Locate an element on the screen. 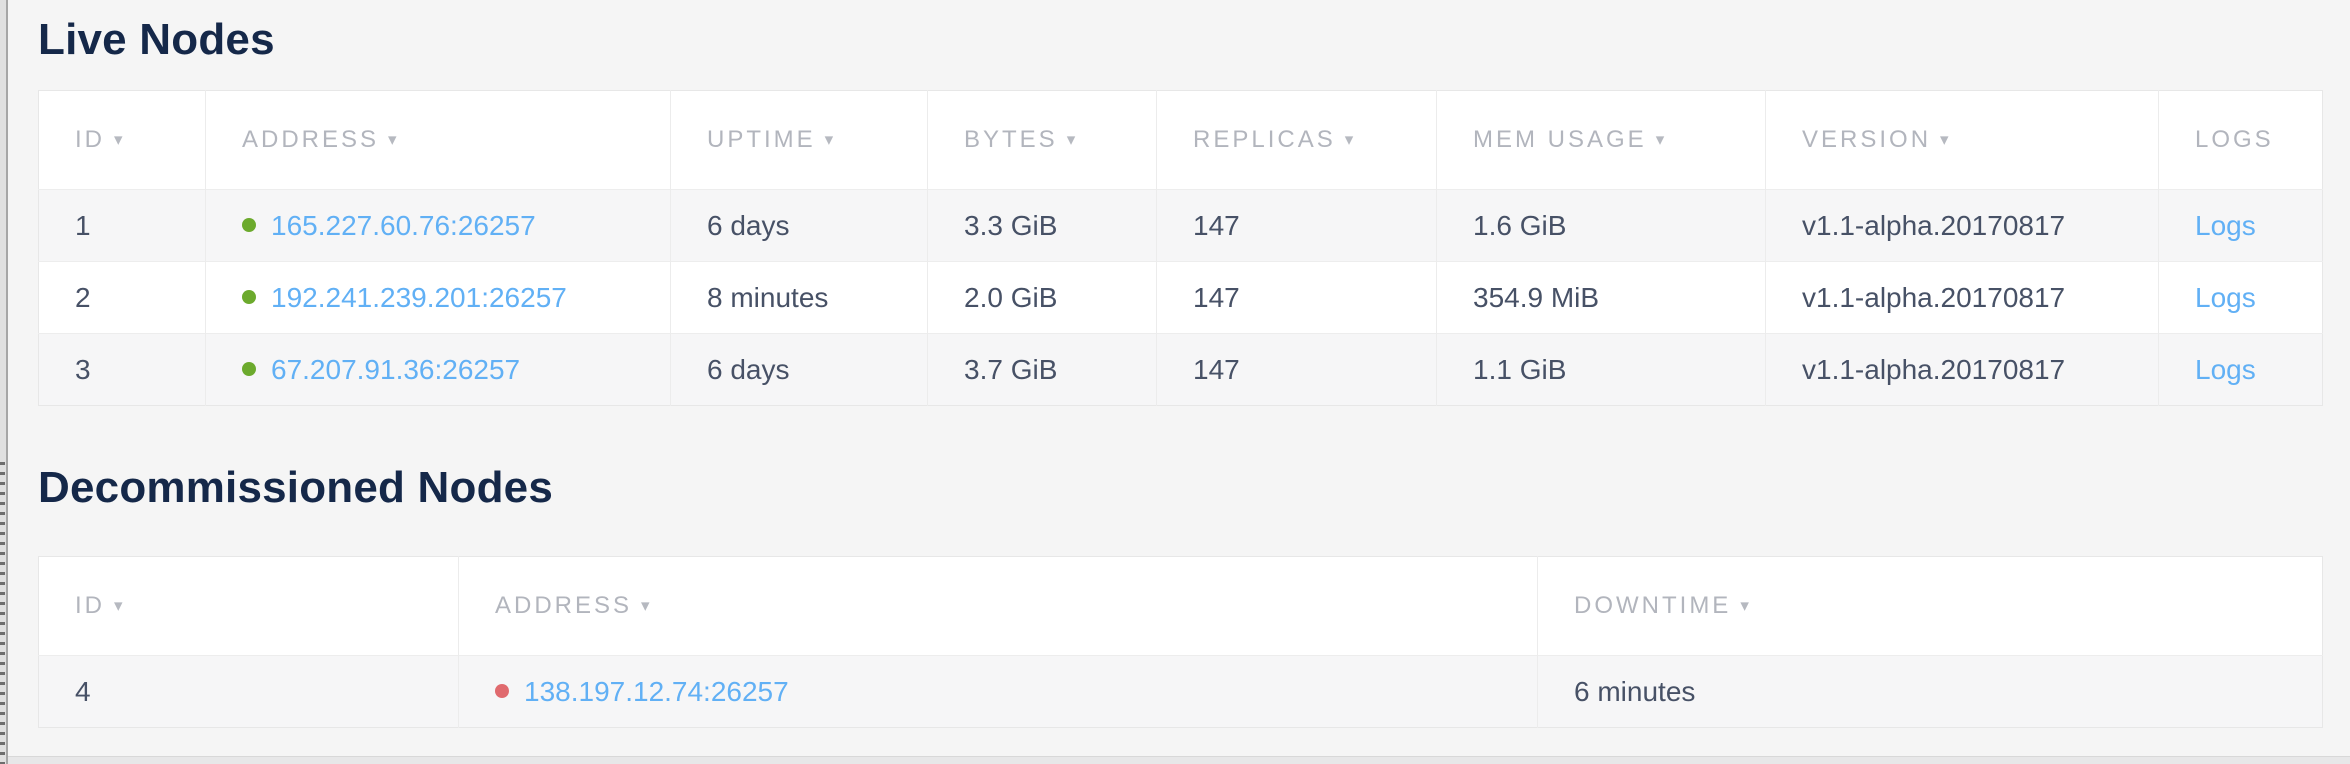 The image size is (2350, 764). column-header-uptime: UPTIME ▾ is located at coordinates (799, 140).